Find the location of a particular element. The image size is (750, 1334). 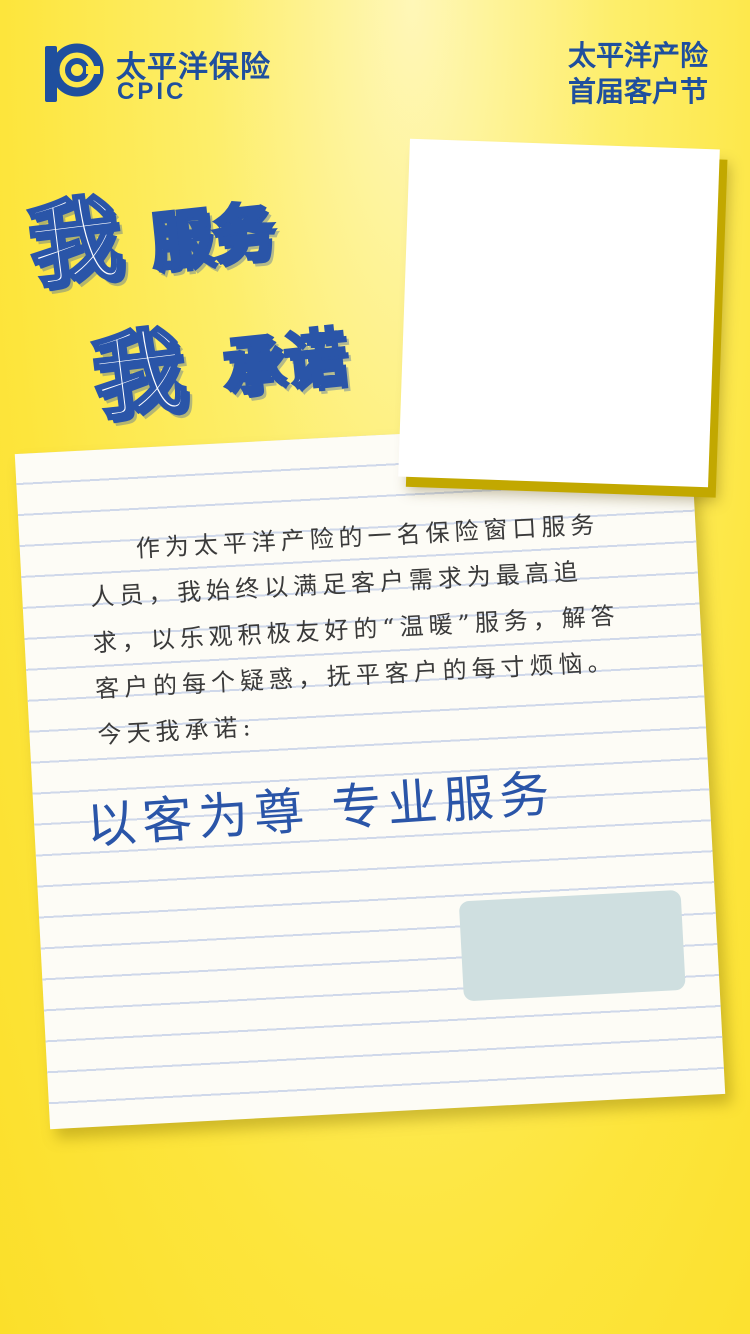

cpic-logo: 太平洋保险 CPIC is located at coordinates (172, 75).